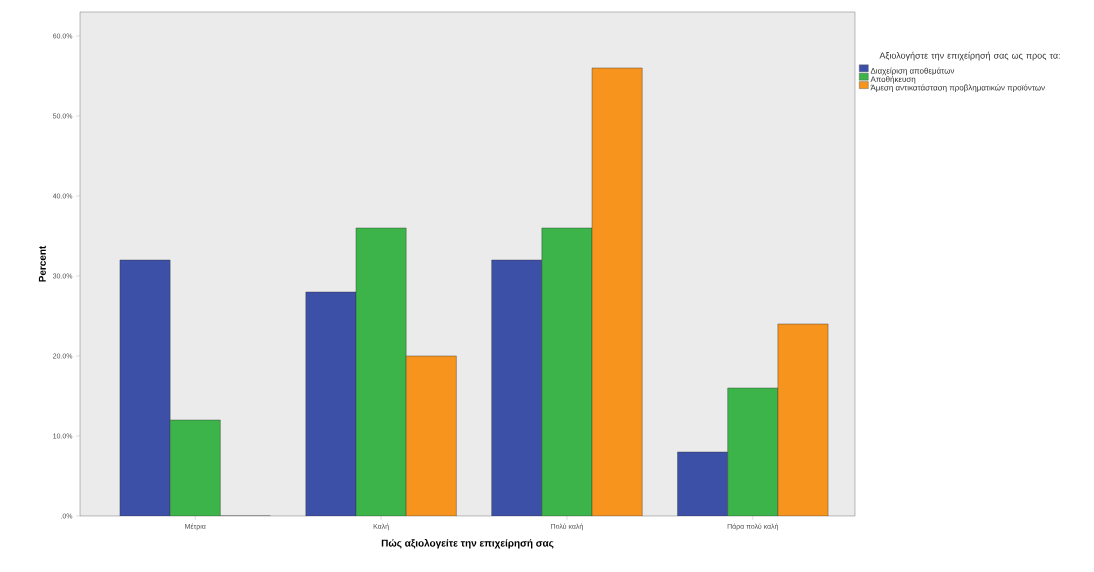 The width and height of the screenshot is (1094, 572). Describe the element at coordinates (467, 544) in the screenshot. I see `x-axis-title: Πώς αξιολογείτε την επιχείρησή σας` at that location.